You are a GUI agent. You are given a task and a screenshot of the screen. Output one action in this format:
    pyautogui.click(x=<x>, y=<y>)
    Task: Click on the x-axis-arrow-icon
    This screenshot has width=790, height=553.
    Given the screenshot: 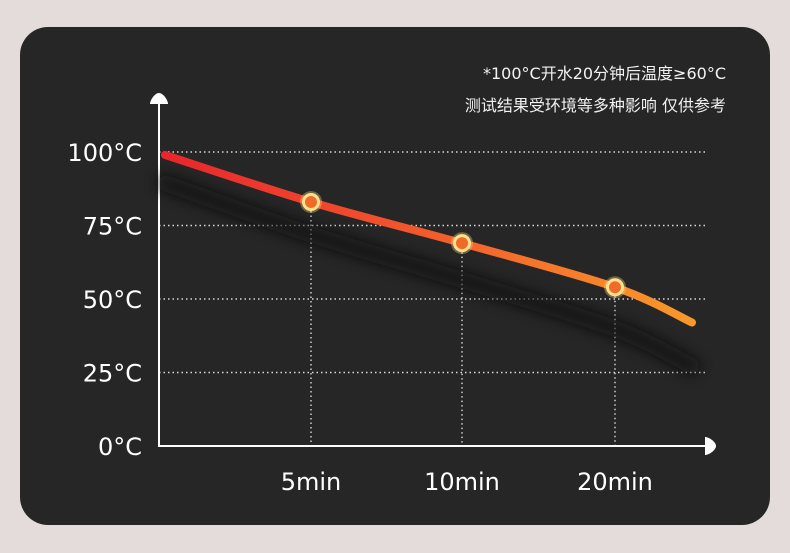 What is the action you would take?
    pyautogui.click(x=710, y=446)
    